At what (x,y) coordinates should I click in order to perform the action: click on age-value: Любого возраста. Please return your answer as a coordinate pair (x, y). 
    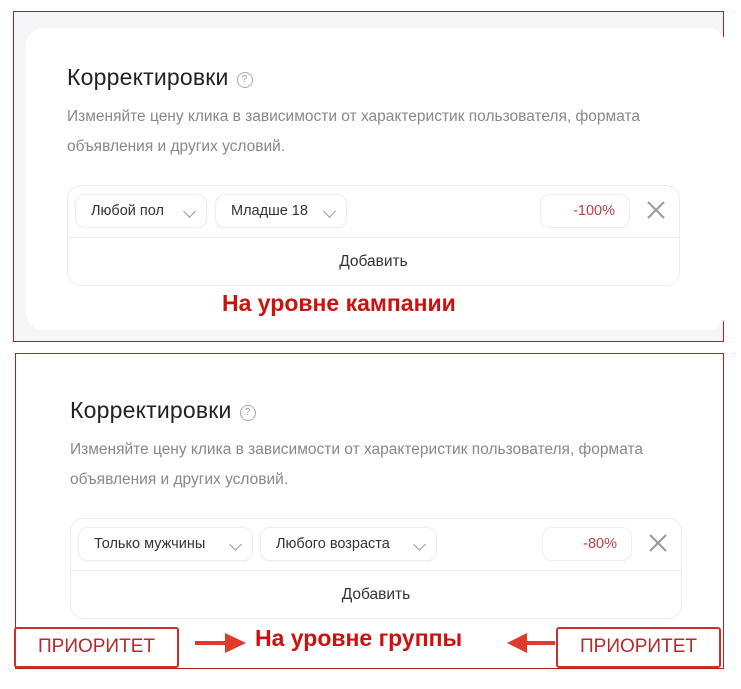
    Looking at the image, I should click on (333, 544).